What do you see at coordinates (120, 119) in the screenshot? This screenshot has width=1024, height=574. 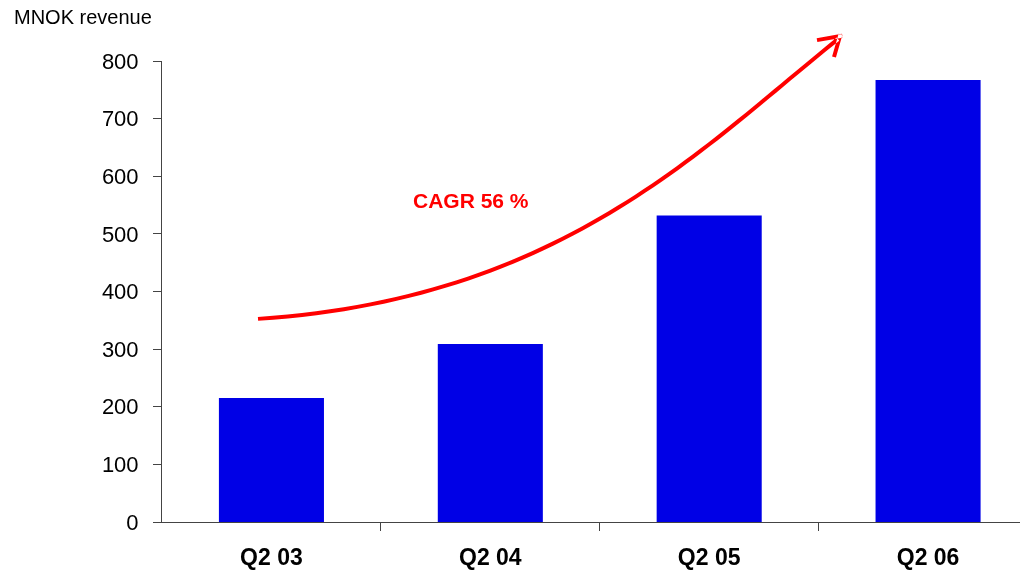 I see `y-tick-label: 700` at bounding box center [120, 119].